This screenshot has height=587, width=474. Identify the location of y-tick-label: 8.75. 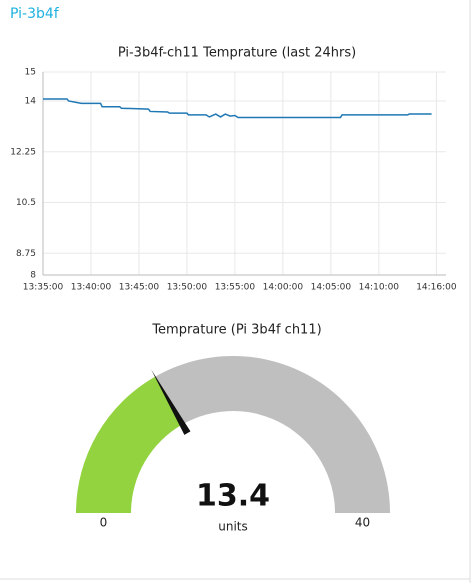
(26, 254).